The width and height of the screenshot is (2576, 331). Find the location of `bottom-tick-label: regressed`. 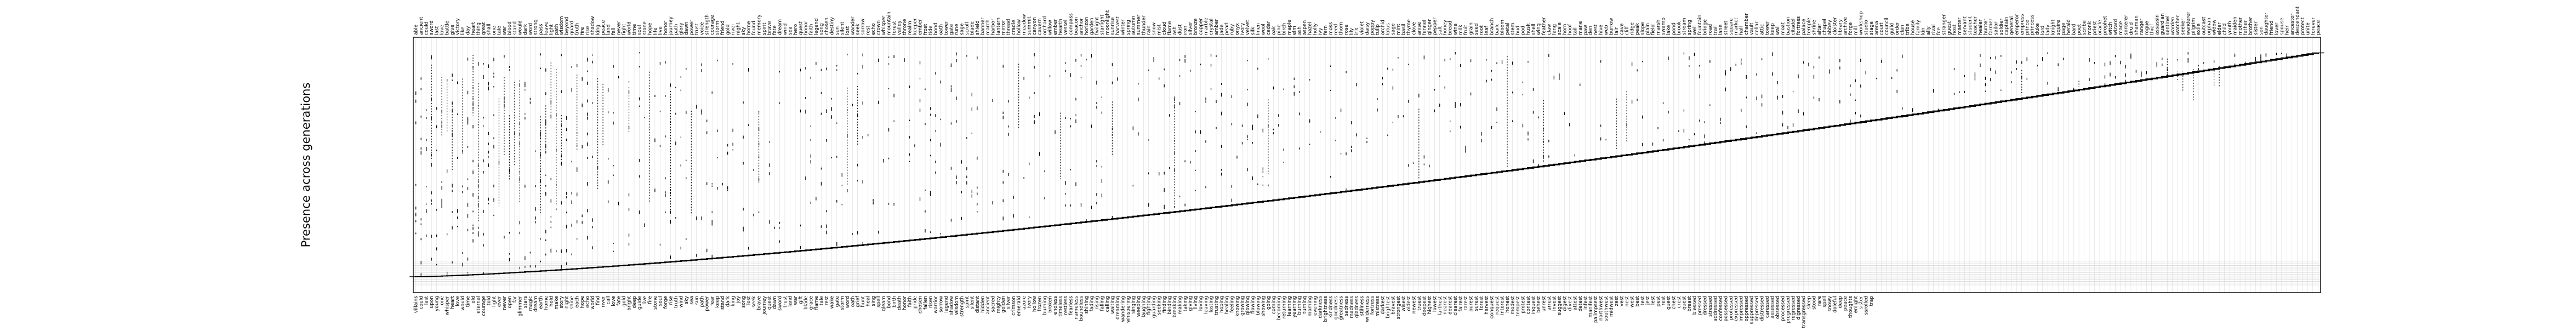

bottom-tick-label: regressed is located at coordinates (1794, 308).